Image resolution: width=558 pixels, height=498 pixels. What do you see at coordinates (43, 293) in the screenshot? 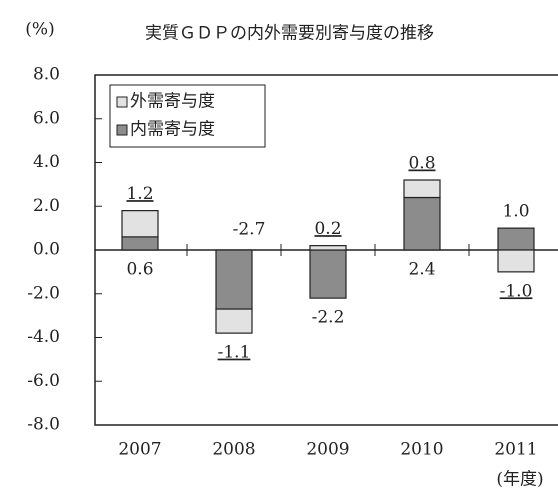
I see `y-tick-label: -2.0` at bounding box center [43, 293].